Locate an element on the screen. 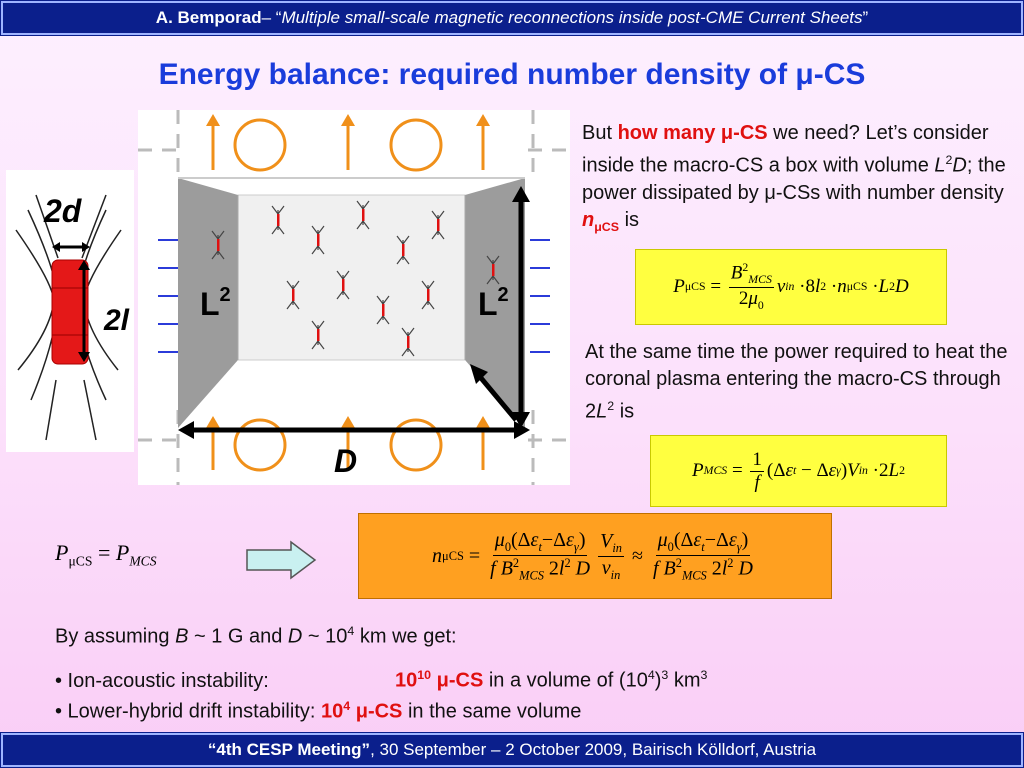 The width and height of the screenshot is (1024, 768). label-l2-right: L2 is located at coordinates (493, 303).